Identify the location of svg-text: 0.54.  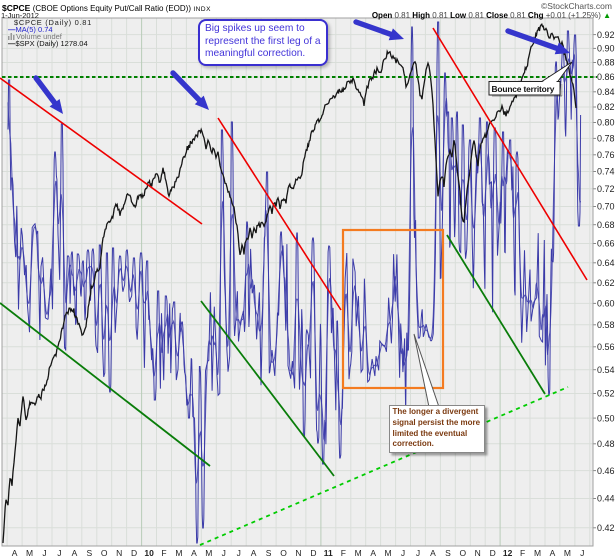
(606, 370).